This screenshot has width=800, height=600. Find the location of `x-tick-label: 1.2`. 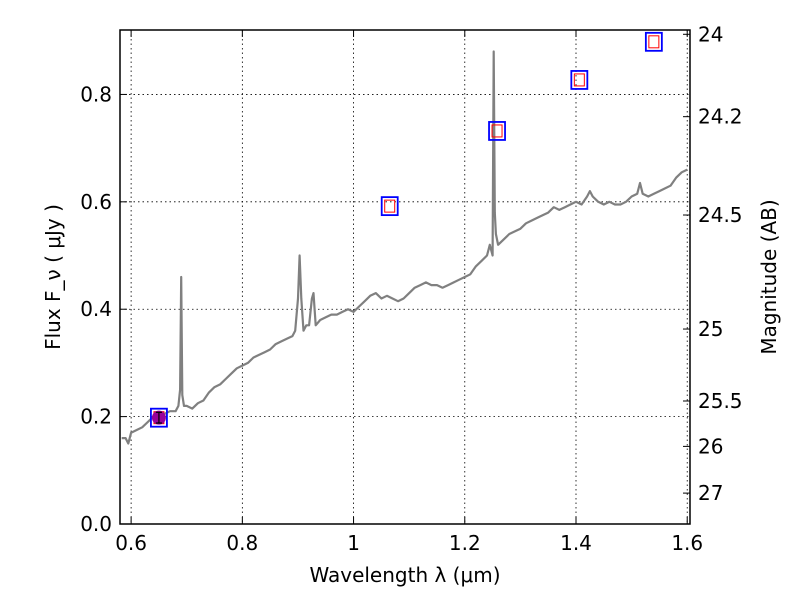

x-tick-label: 1.2 is located at coordinates (465, 543).